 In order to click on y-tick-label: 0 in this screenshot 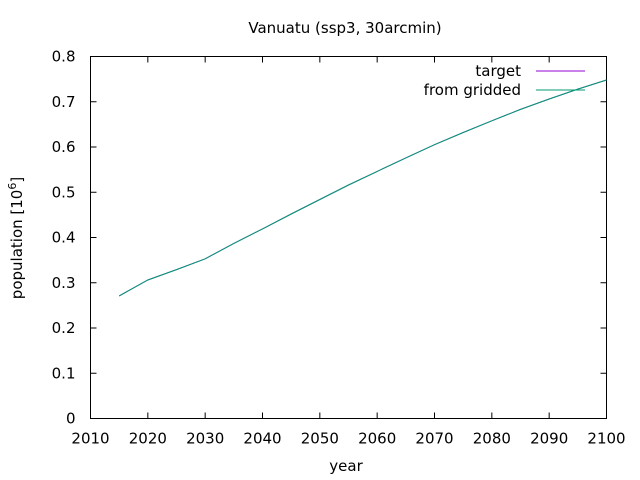, I will do `click(71, 419)`.